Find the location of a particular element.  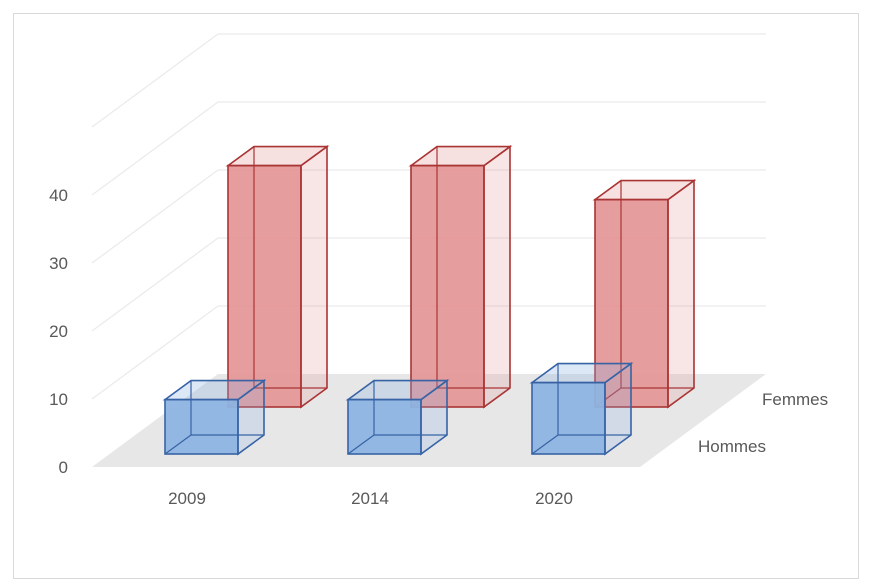

bar-femmes-2014 is located at coordinates (460, 277).